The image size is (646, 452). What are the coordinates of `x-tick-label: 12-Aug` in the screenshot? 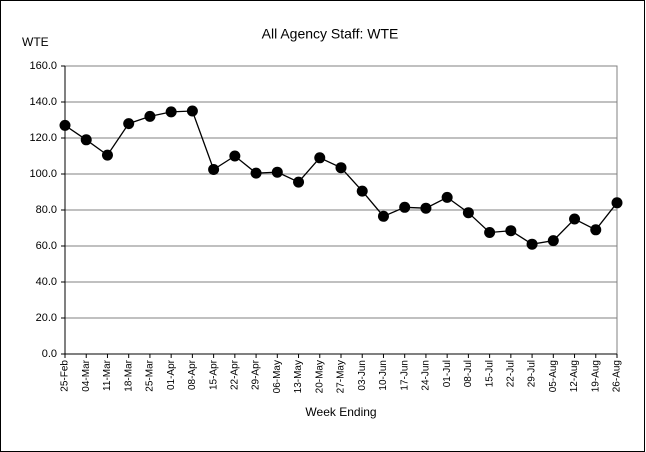 It's located at (574, 376).